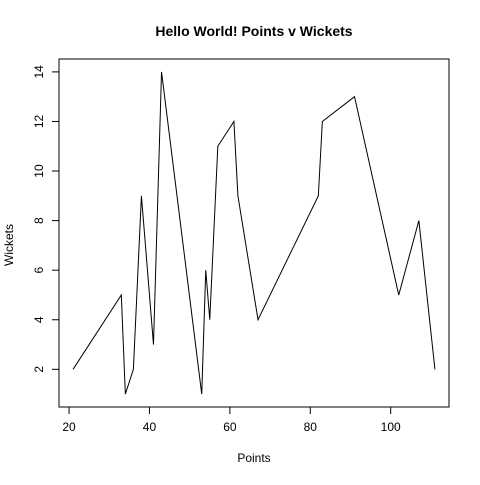 This screenshot has height=485, width=480. What do you see at coordinates (253, 31) in the screenshot?
I see `chart-title: Hello World! Points v Wickets` at bounding box center [253, 31].